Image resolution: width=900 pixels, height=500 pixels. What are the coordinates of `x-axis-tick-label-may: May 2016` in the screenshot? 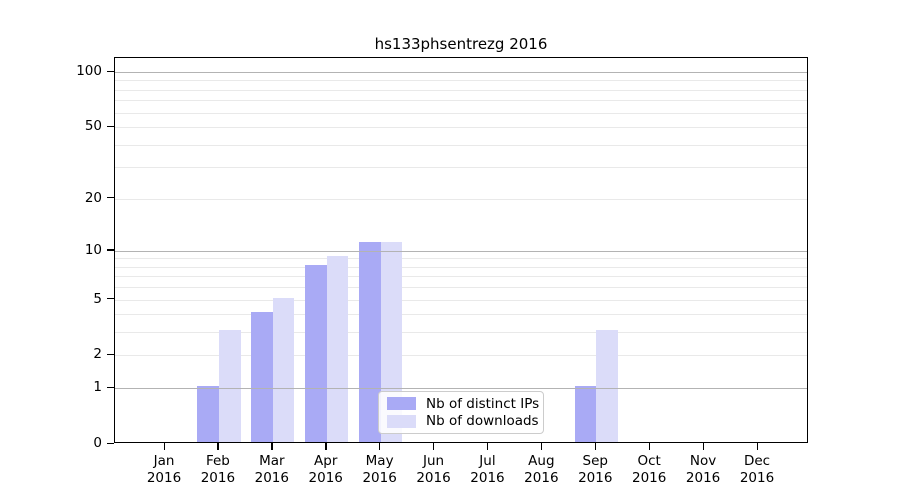 It's located at (380, 470).